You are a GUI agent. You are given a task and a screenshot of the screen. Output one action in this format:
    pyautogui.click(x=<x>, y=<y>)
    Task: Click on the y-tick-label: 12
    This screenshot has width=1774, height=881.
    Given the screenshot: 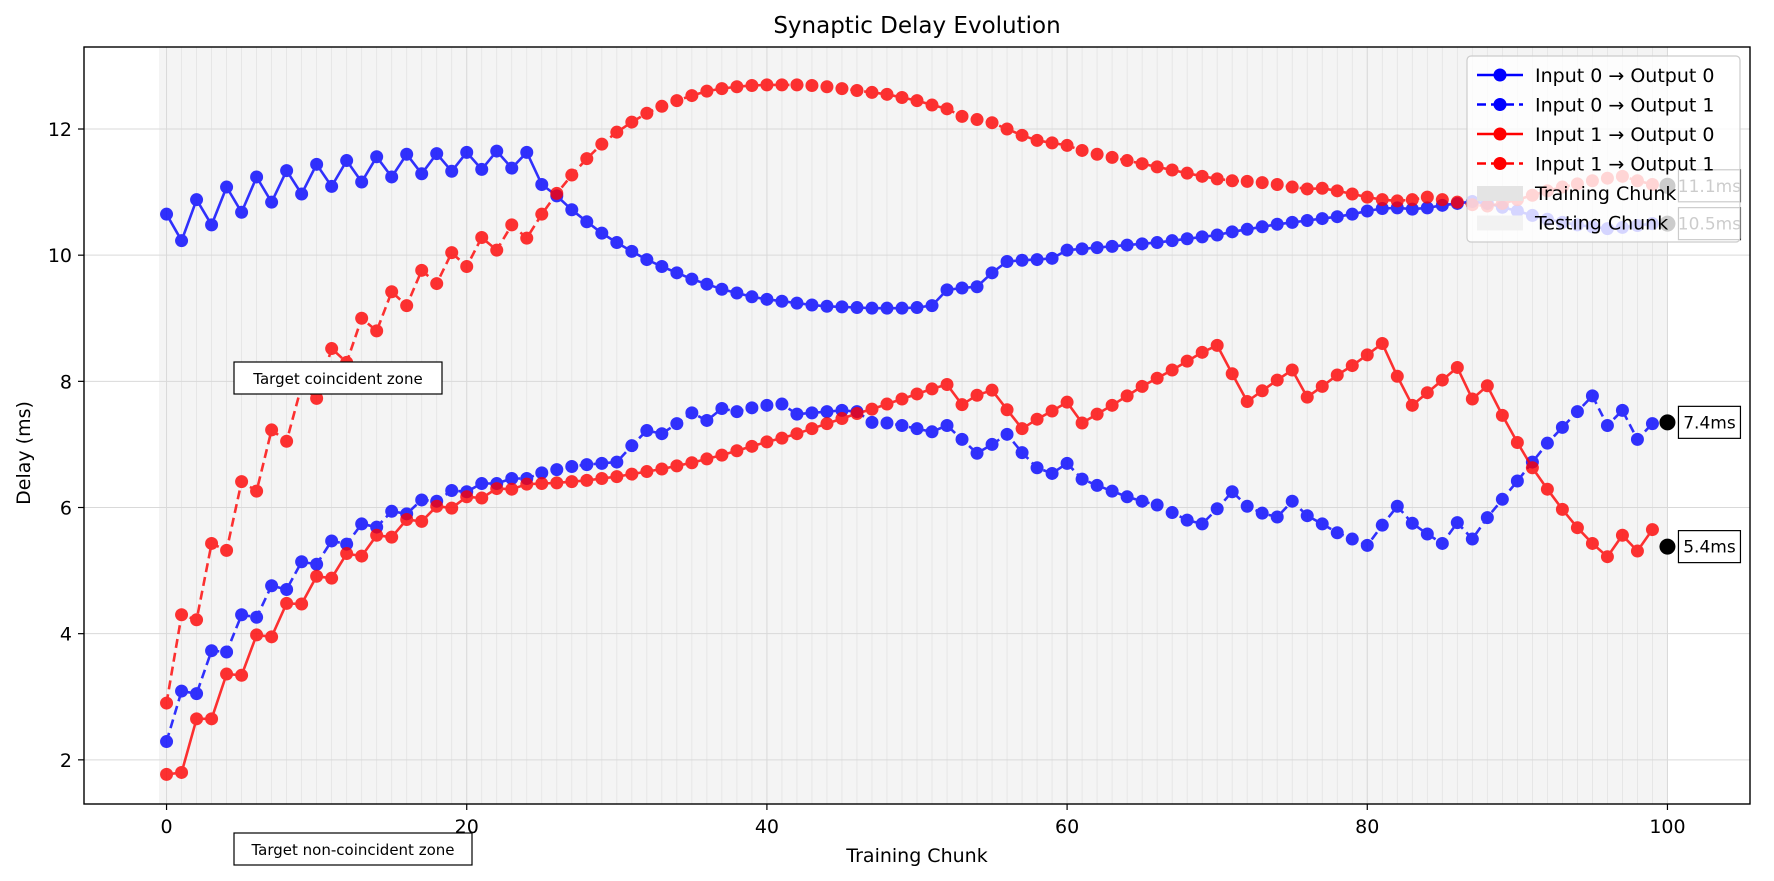 What is the action you would take?
    pyautogui.click(x=60, y=130)
    